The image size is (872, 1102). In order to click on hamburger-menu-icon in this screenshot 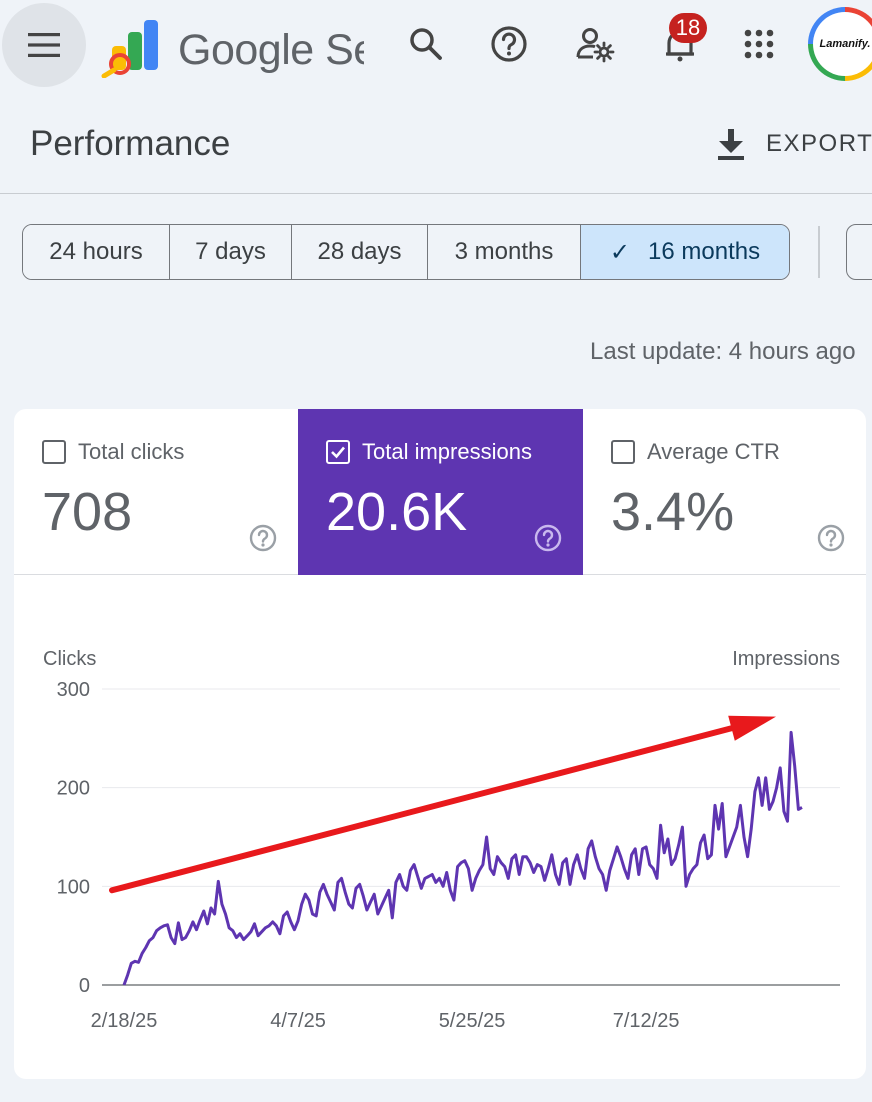, I will do `click(44, 45)`.